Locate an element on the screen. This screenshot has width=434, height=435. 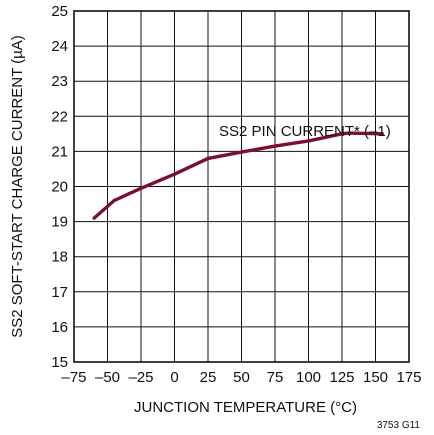
y-tick-label: 22 is located at coordinates (59, 116).